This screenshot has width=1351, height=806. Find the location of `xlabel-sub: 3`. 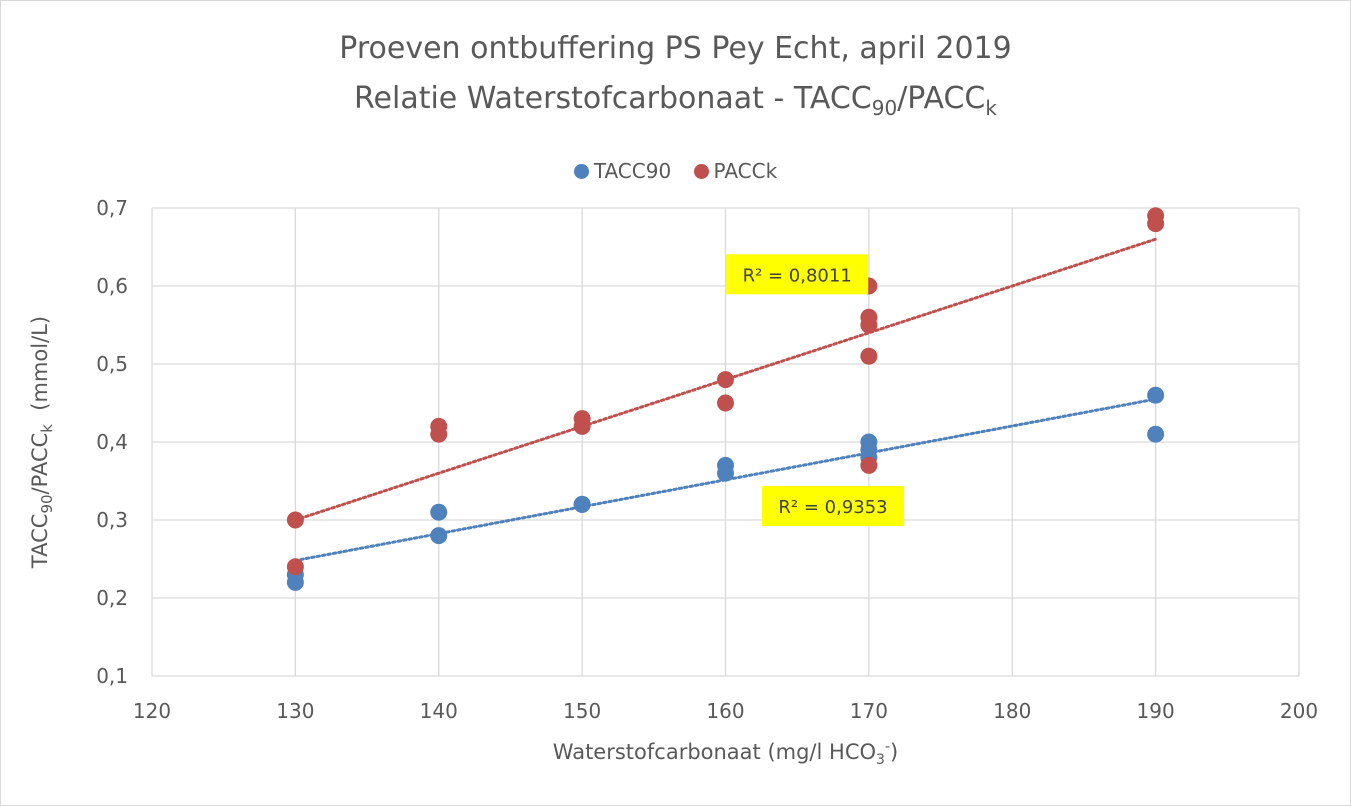

xlabel-sub: 3 is located at coordinates (880, 760).